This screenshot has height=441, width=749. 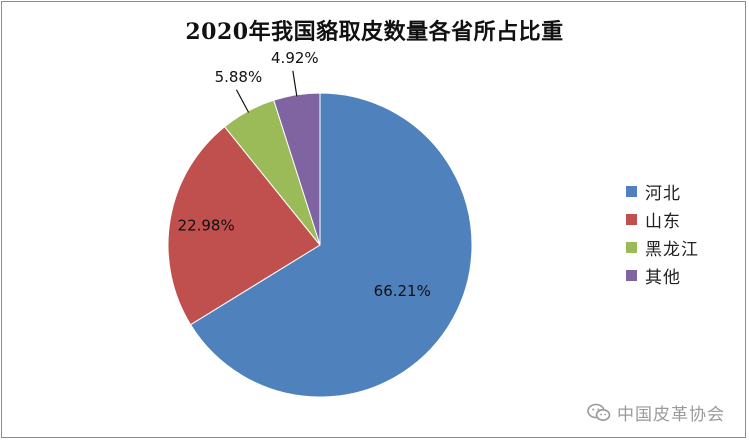 I want to click on legend: 河北 山东 黑龙江 其他, so click(x=681, y=233).